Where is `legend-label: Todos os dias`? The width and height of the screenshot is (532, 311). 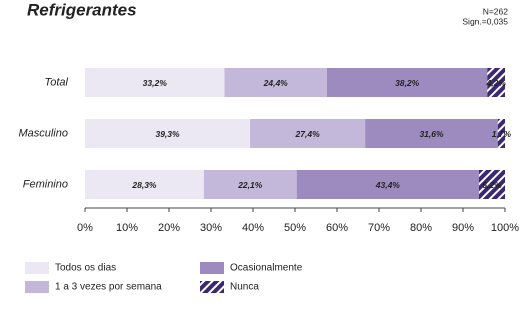
legend-label: Todos os dias is located at coordinates (85, 268).